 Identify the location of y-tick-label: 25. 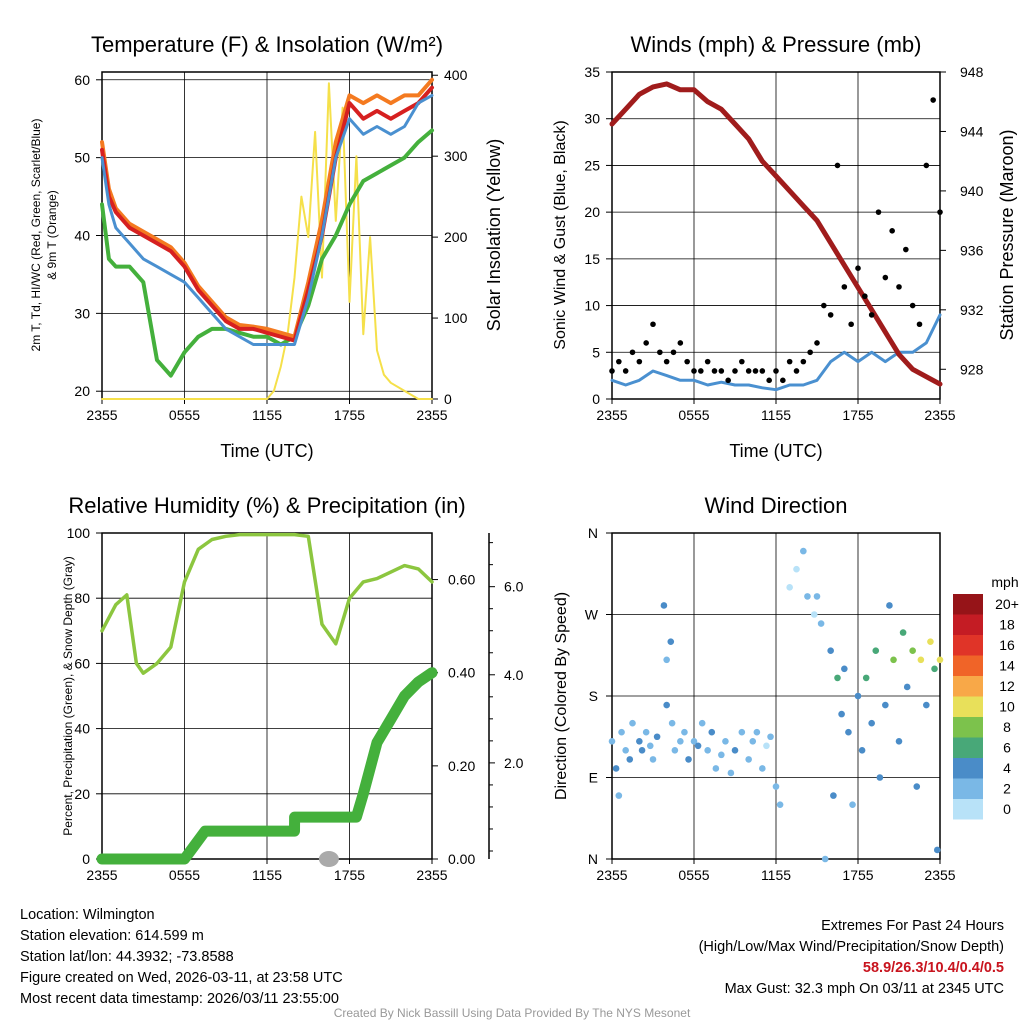
(592, 165).